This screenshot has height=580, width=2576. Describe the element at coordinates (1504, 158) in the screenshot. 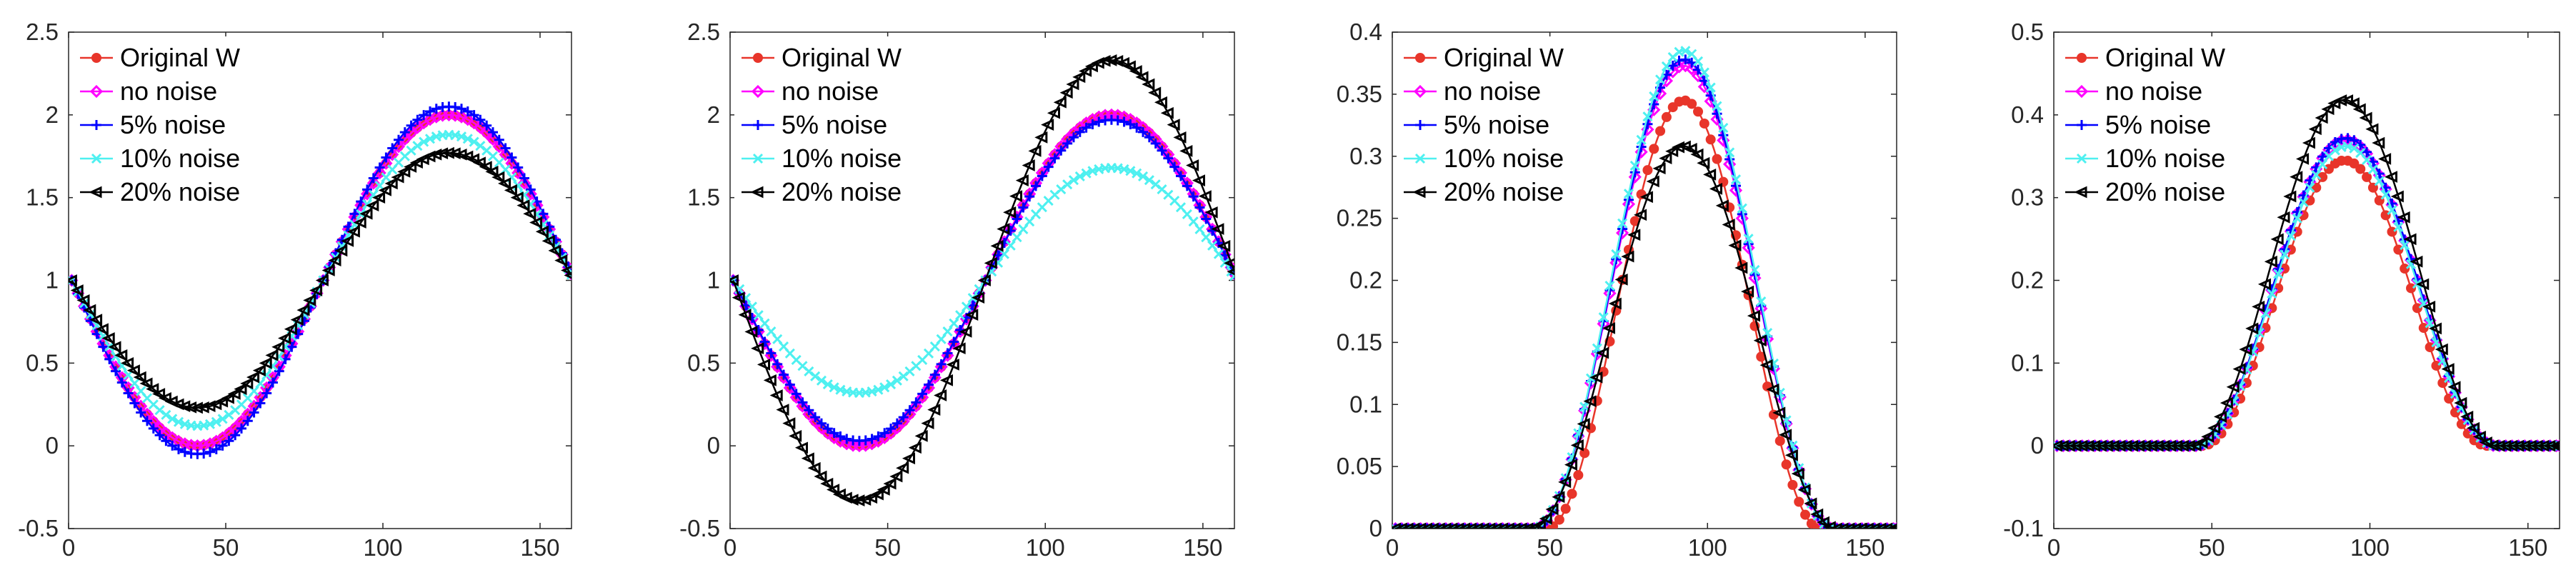

I see `legend-label: 10% noise` at that location.